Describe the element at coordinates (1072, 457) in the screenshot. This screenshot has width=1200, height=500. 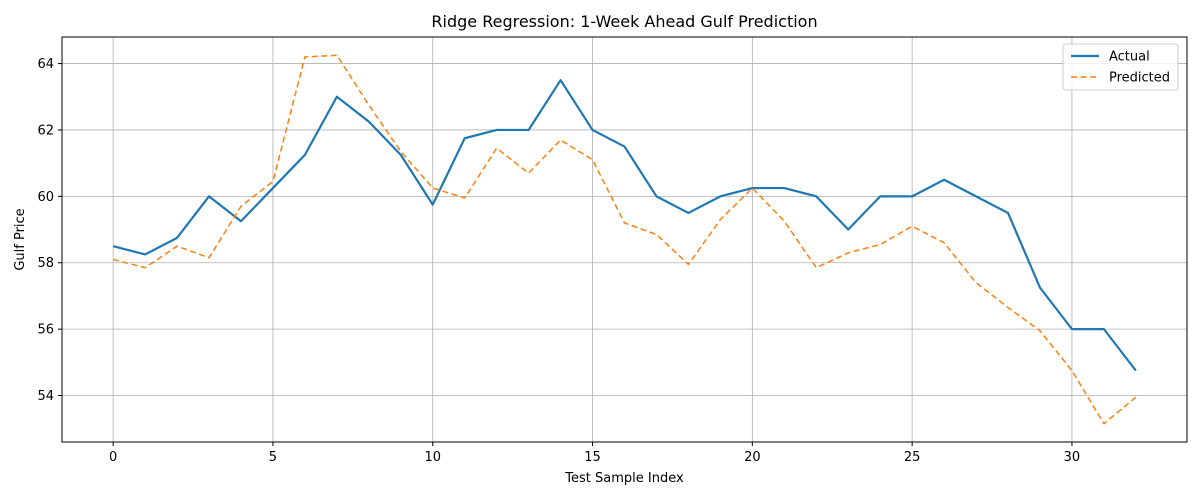
I see `x-tick-label: 30` at that location.